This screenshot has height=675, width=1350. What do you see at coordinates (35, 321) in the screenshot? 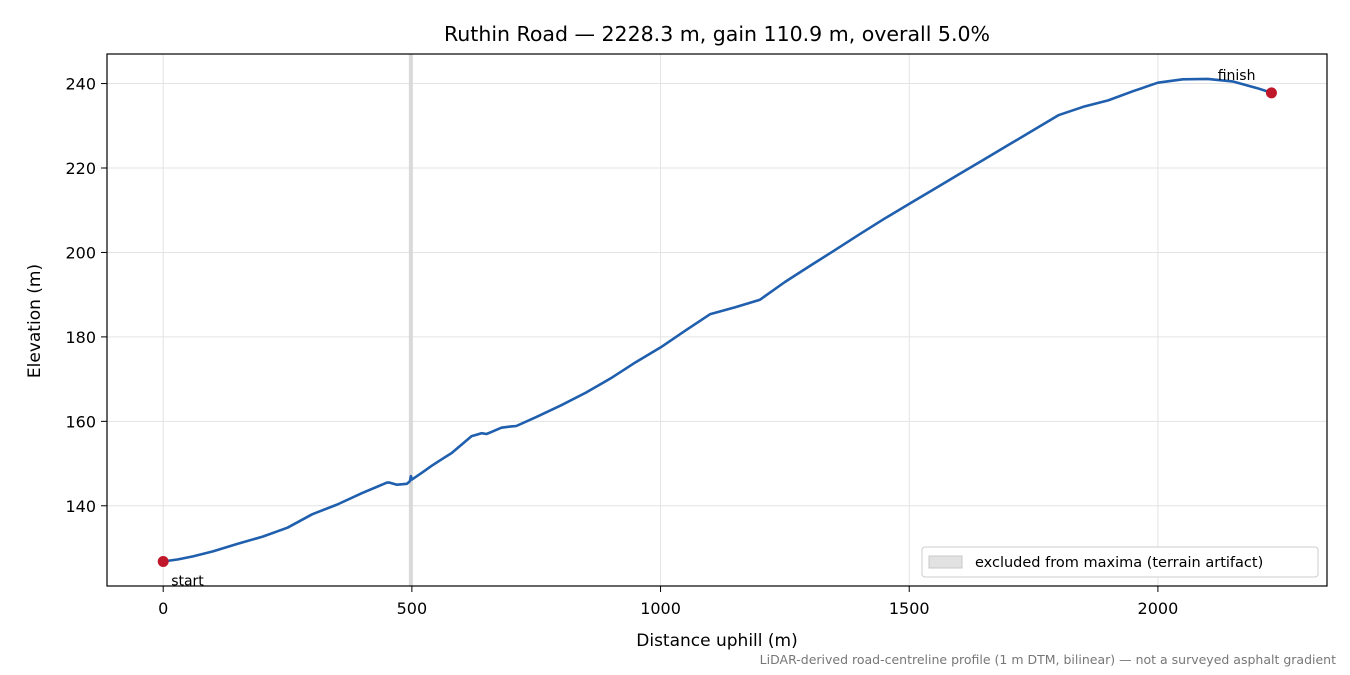
I see `y-axis-label: Elevation (m)` at bounding box center [35, 321].